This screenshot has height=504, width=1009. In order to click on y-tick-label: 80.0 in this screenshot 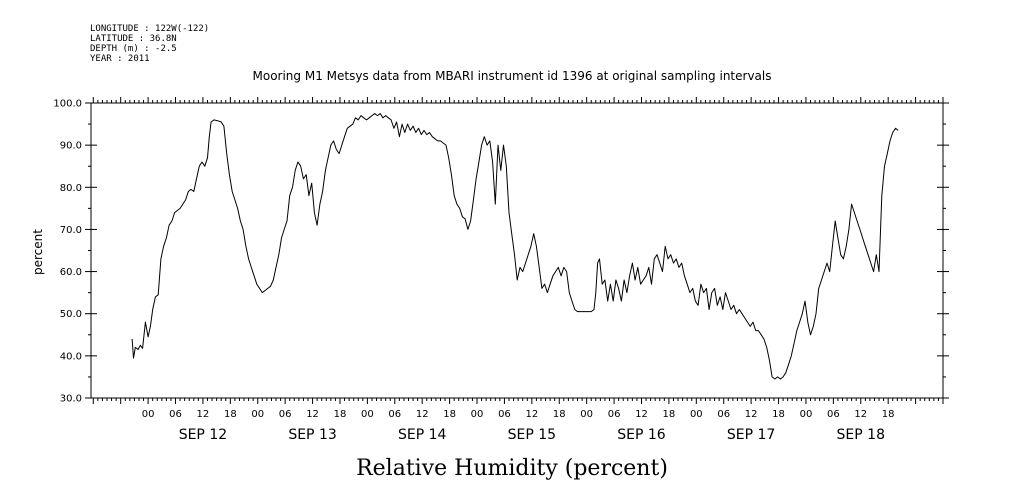, I will do `click(71, 188)`.